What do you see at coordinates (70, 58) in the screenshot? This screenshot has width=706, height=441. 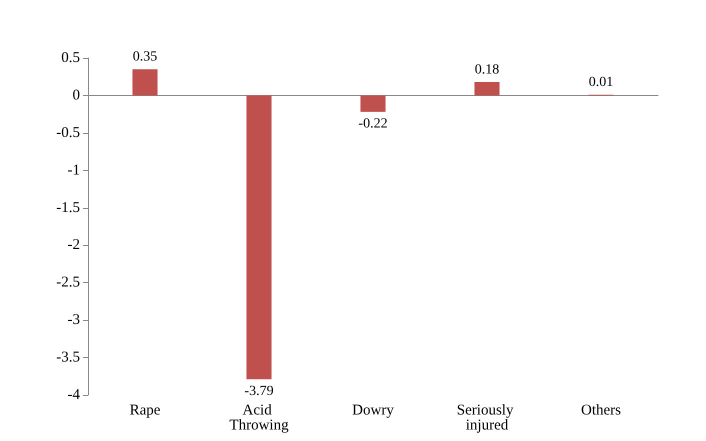 I see `y-tick-label: 0.5` at bounding box center [70, 58].